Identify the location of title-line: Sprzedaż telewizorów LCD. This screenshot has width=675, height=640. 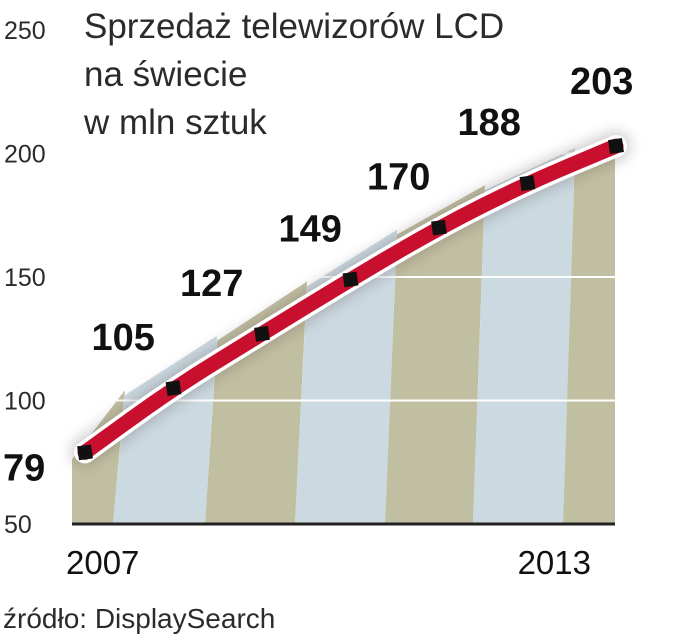
(294, 26).